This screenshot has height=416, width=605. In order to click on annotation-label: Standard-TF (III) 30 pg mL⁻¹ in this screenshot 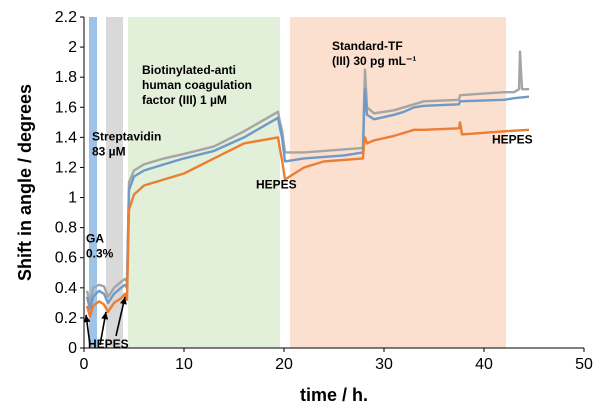, I will do `click(374, 53)`.